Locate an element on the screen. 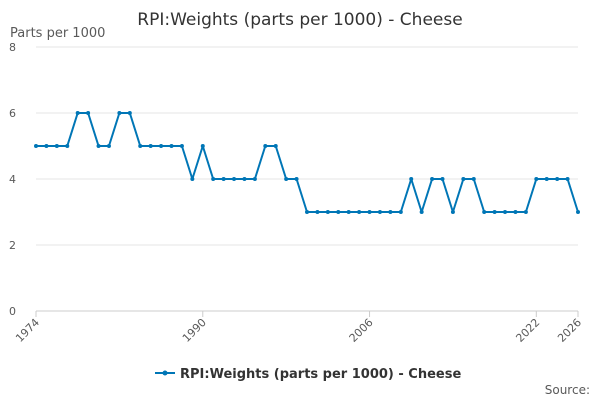 The height and width of the screenshot is (400, 600). y-tick-label: 2 is located at coordinates (12, 245).